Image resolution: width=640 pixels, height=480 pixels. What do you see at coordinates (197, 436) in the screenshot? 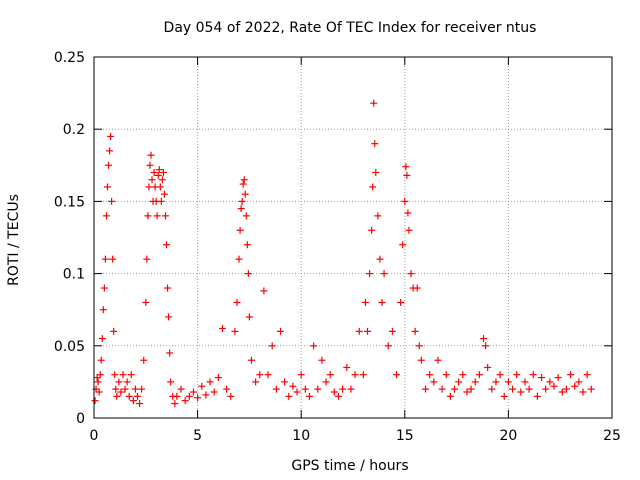
I see `x-tick-label: 5` at bounding box center [197, 436].